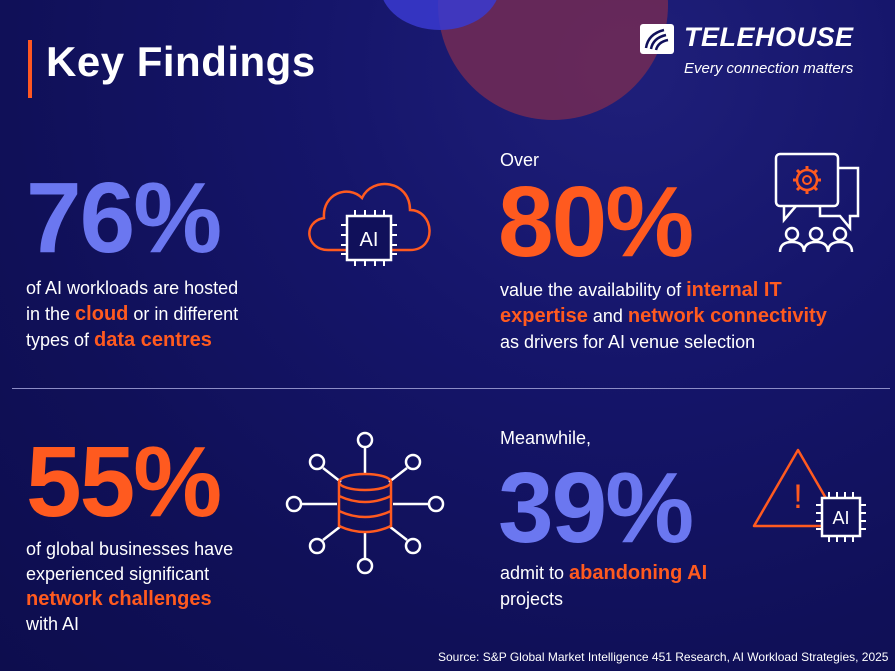 The height and width of the screenshot is (671, 895). I want to click on stat-network-value: 55%, so click(124, 482).